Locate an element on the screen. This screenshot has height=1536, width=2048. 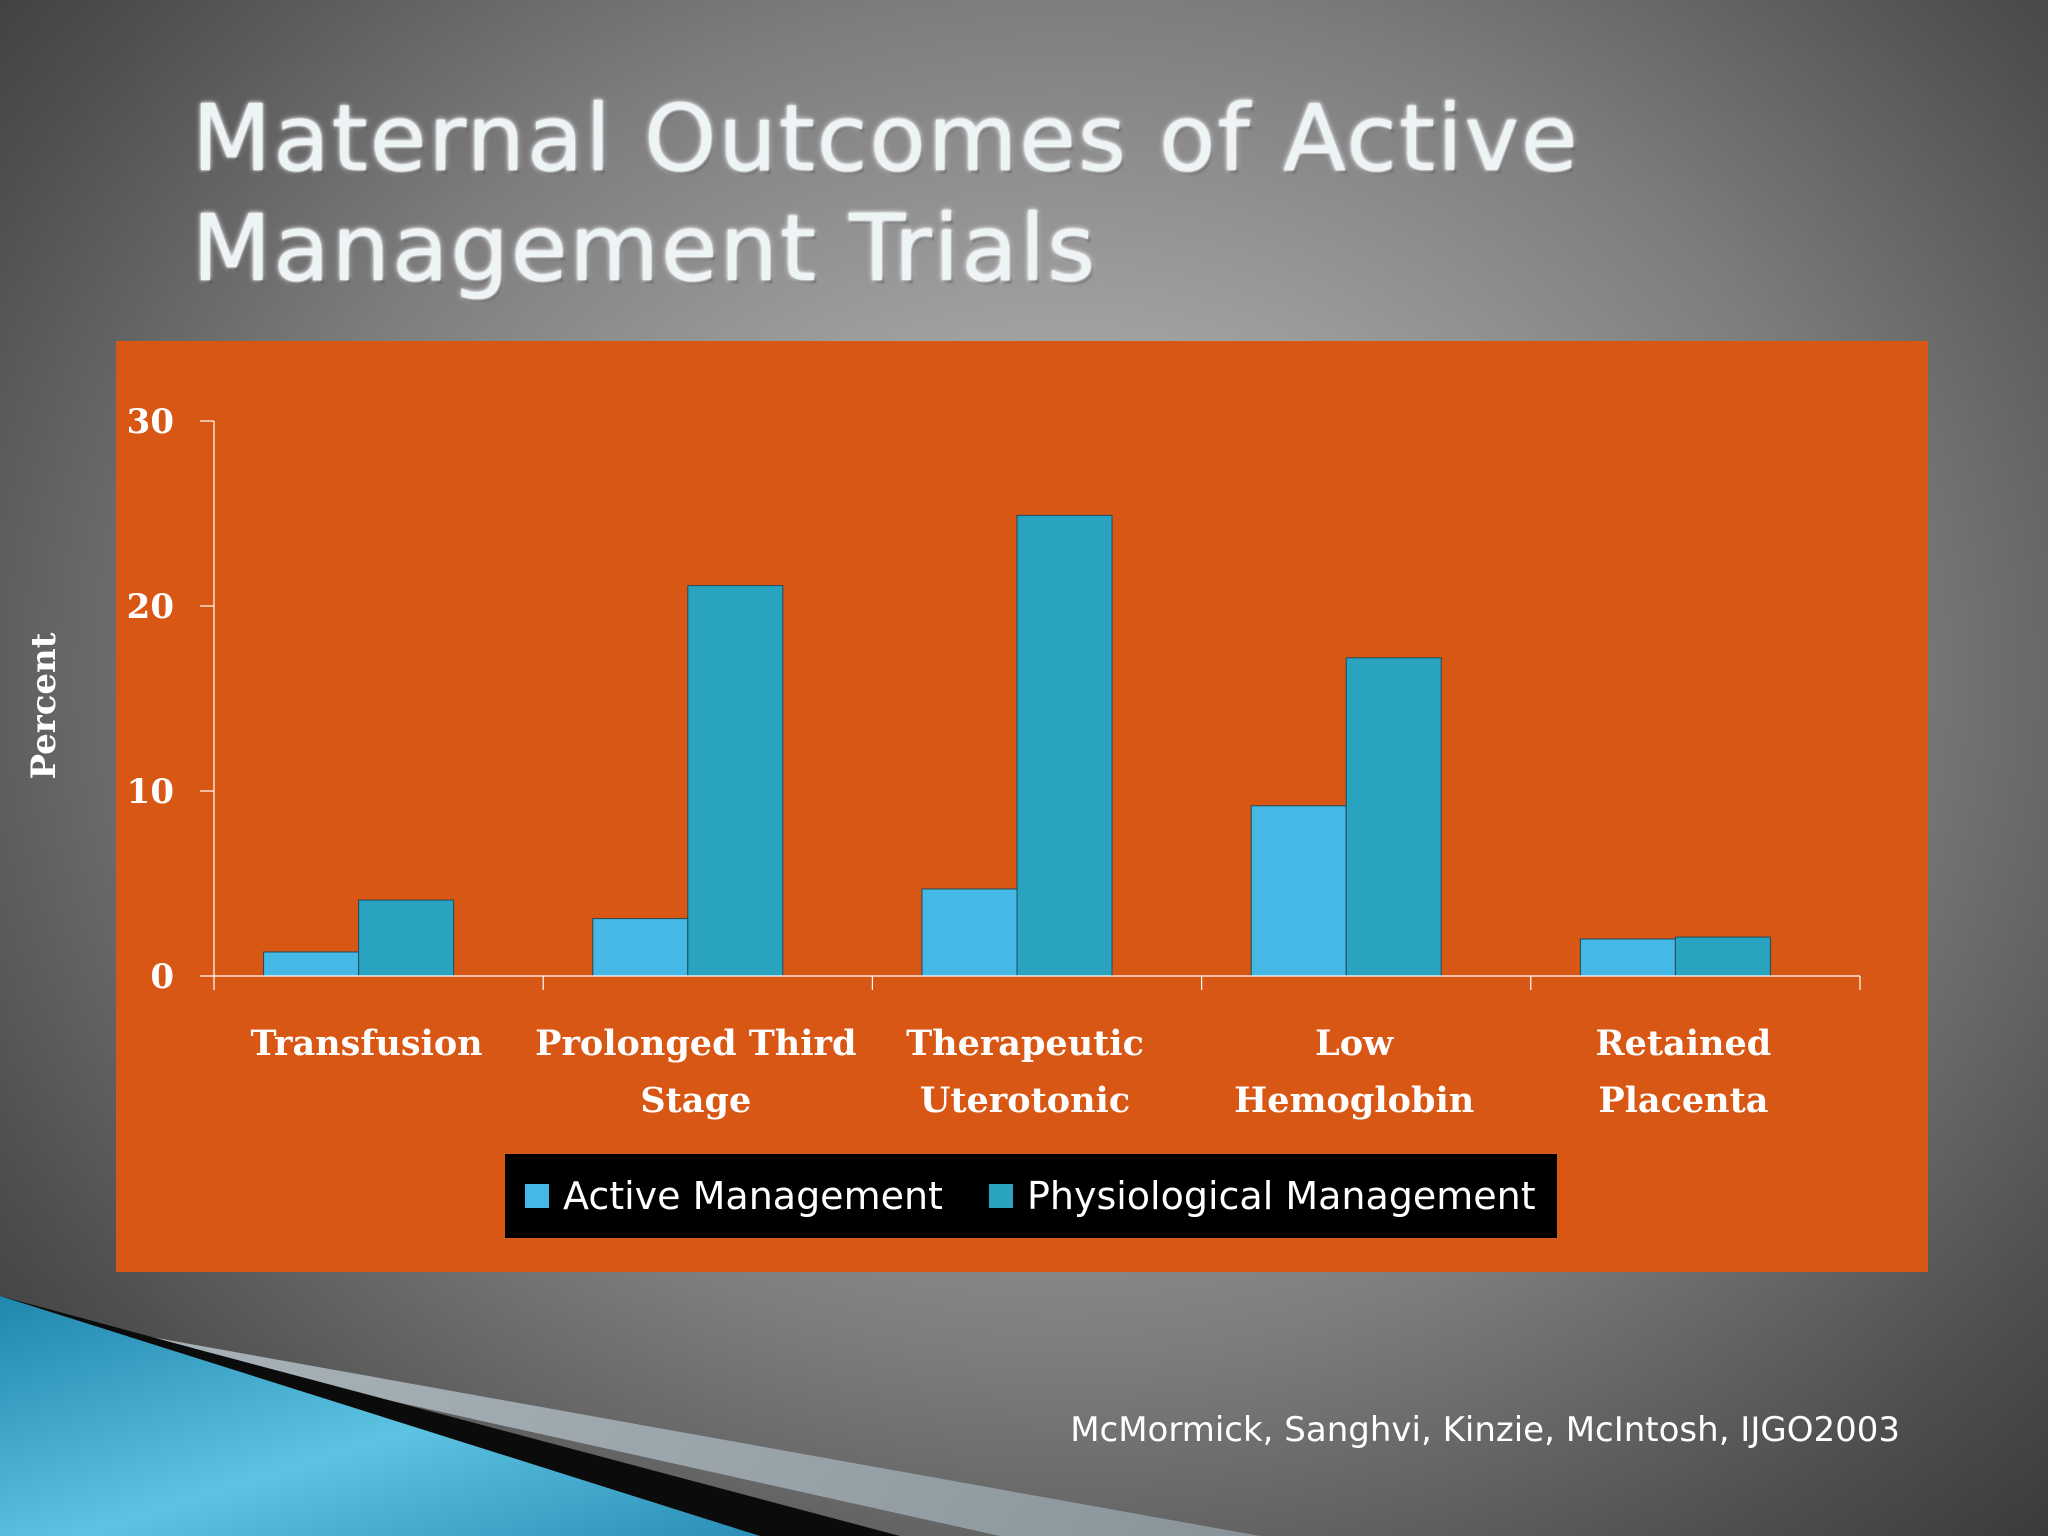
slide-title-line-1: Maternal Outcomes of Active is located at coordinates (886, 138).